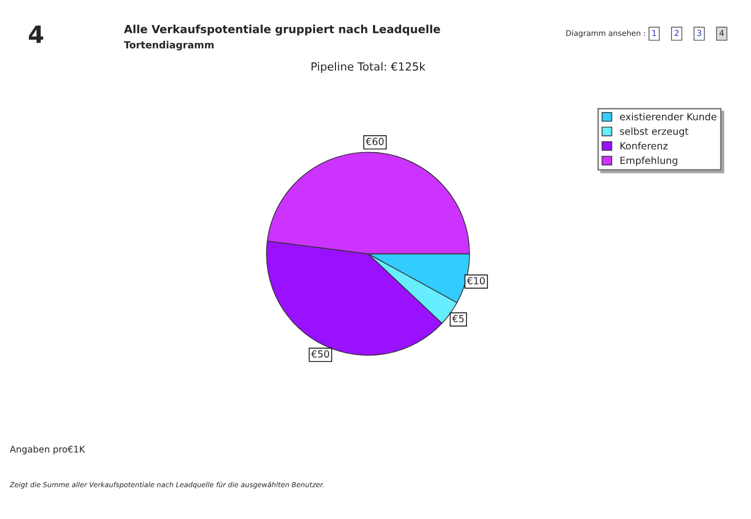  What do you see at coordinates (649, 161) in the screenshot?
I see `legend-label: Empfehlung` at bounding box center [649, 161].